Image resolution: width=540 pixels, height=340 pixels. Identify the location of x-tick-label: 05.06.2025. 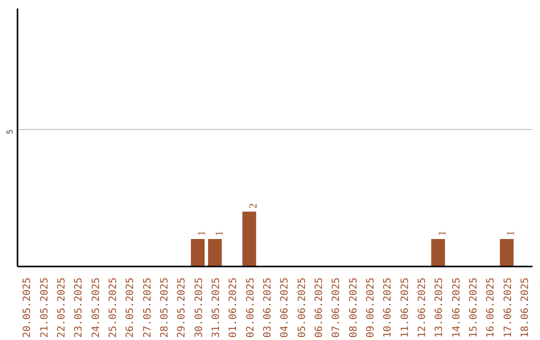
(302, 307).